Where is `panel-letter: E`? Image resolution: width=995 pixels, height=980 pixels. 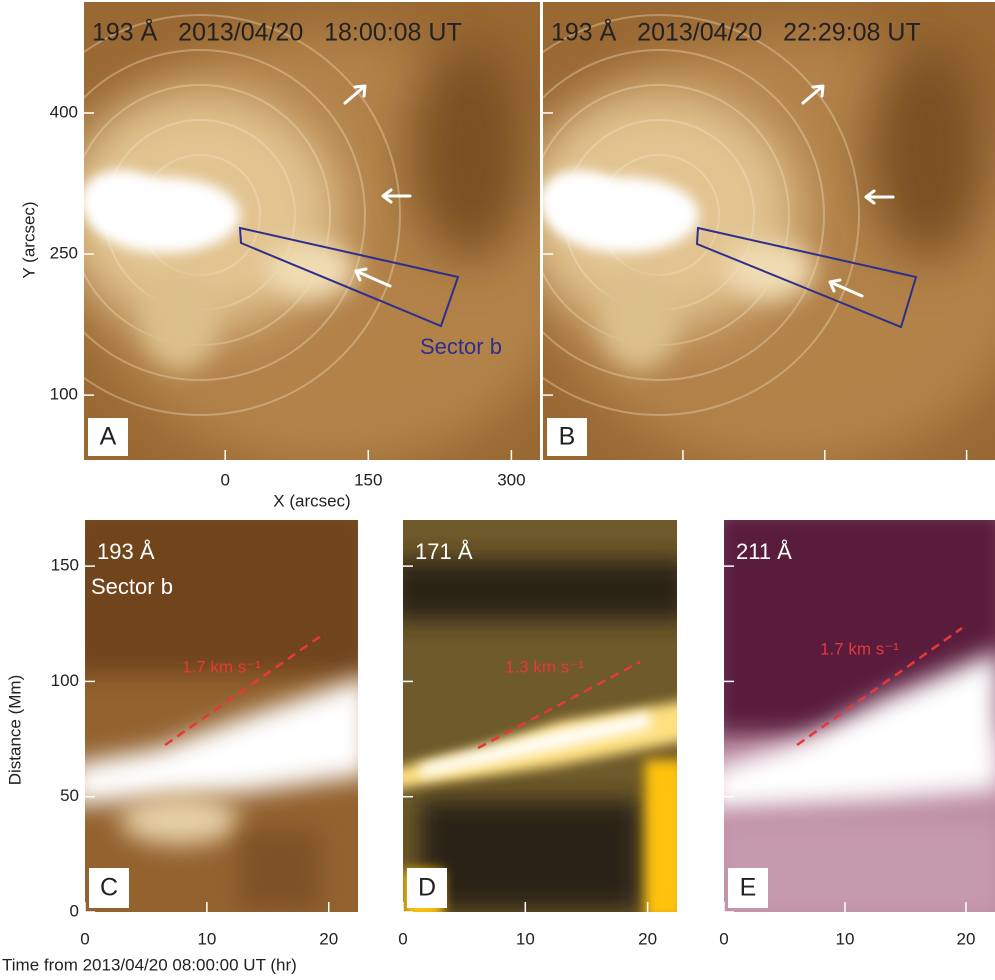 panel-letter: E is located at coordinates (748, 888).